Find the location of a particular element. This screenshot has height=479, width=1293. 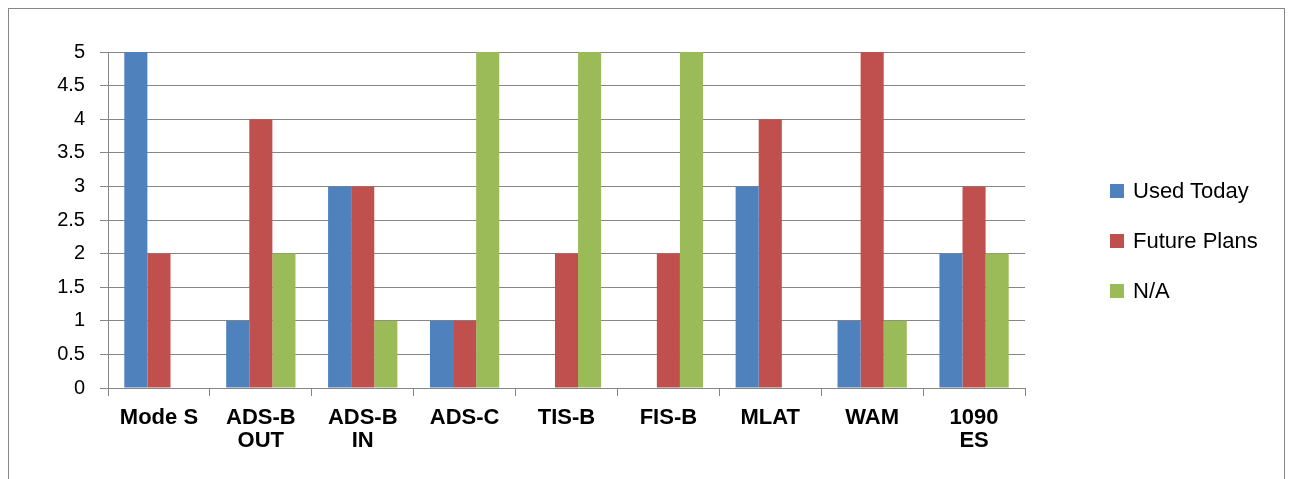

x-tick-label: MLAT is located at coordinates (770, 416).